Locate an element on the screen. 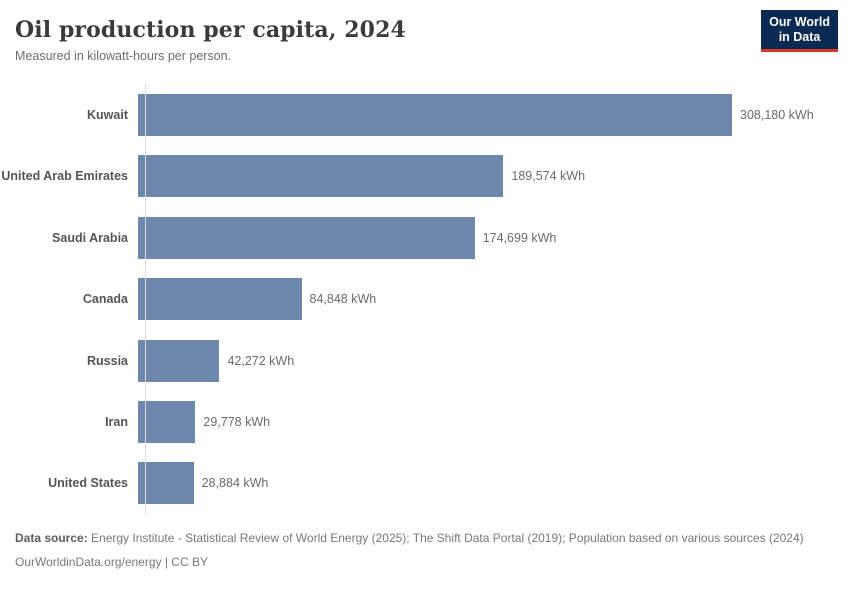 The width and height of the screenshot is (850, 600). value-label: 28,884 kWh is located at coordinates (235, 483).